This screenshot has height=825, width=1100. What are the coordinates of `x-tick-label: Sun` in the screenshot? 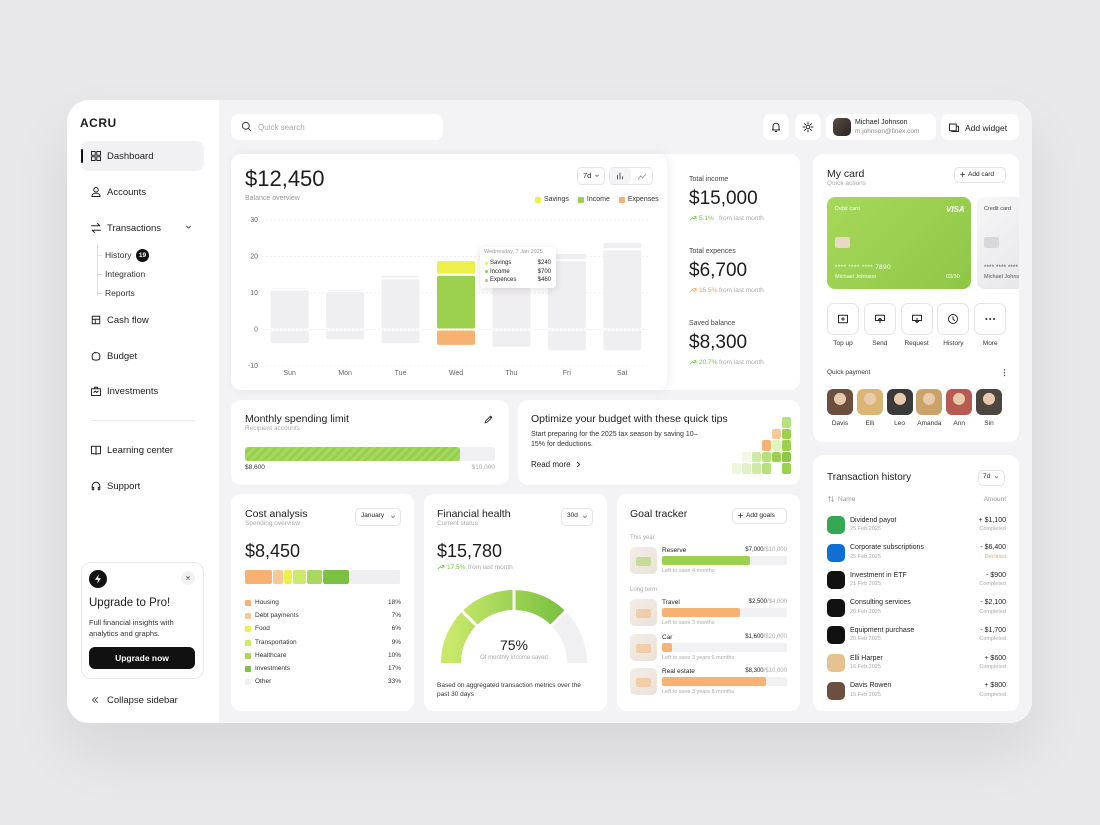 It's located at (289, 373).